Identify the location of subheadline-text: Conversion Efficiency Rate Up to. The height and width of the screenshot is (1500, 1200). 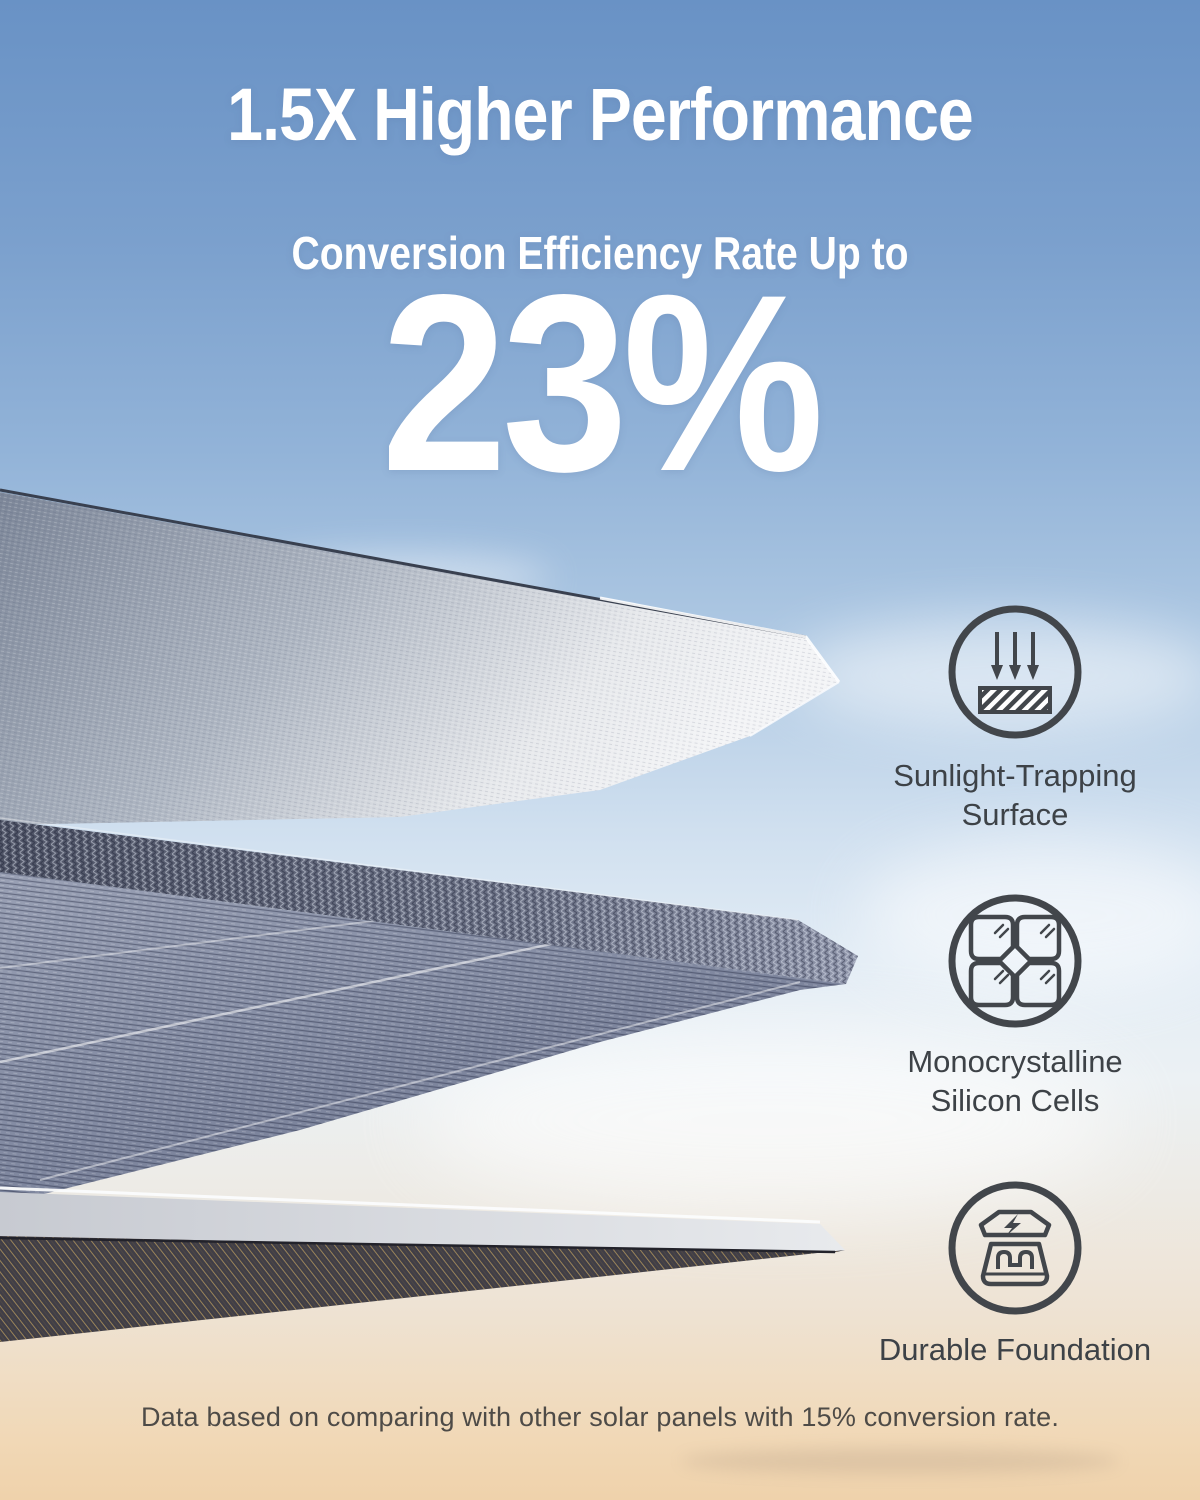
(600, 253).